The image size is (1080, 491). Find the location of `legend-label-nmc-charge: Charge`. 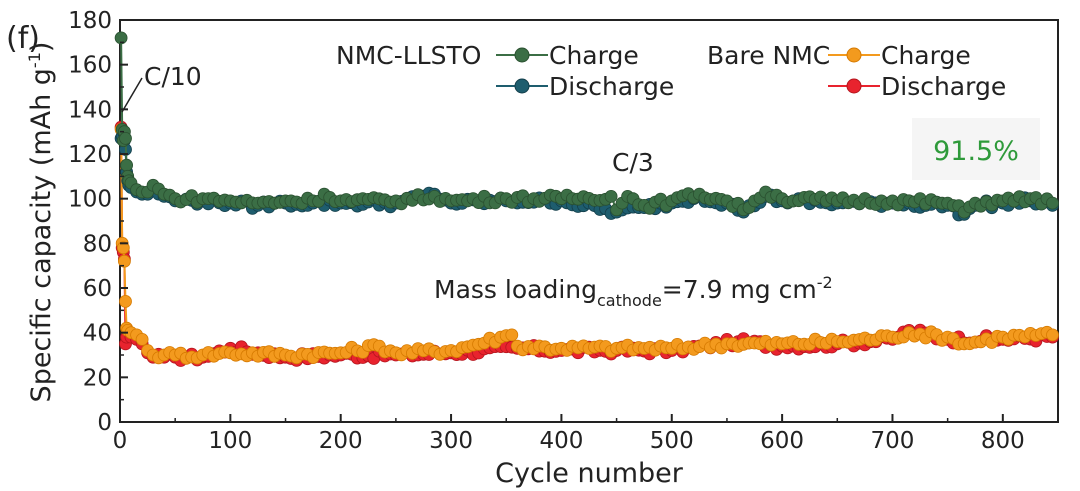

legend-label-nmc-charge: Charge is located at coordinates (594, 55).